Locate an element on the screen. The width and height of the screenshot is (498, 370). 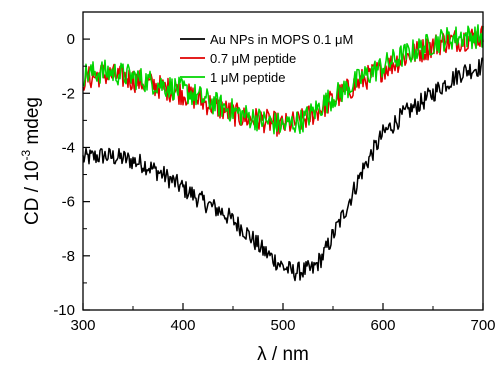
x-tick-label: 400 is located at coordinates (182, 325).